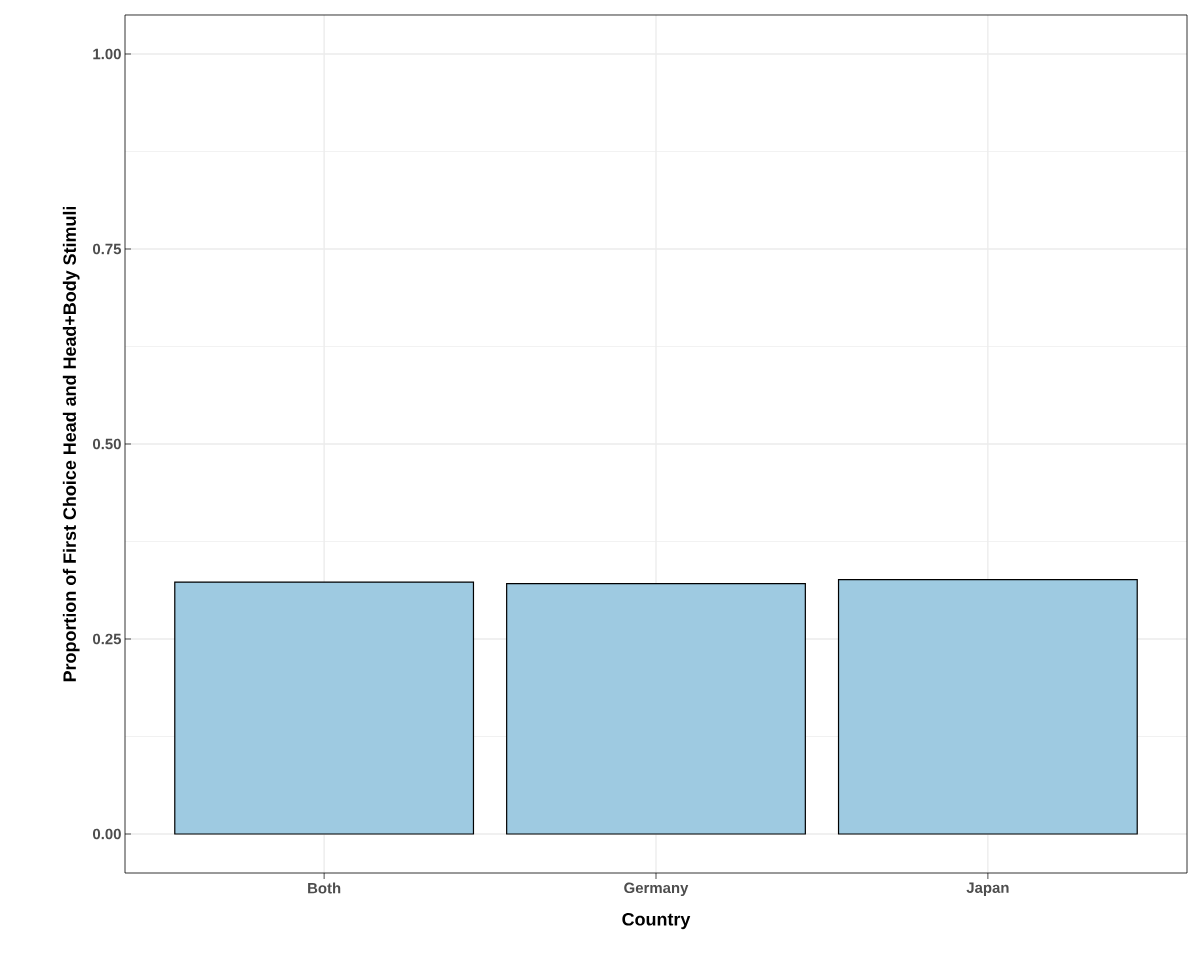  What do you see at coordinates (106, 834) in the screenshot?
I see `y-tick-label: 0.00` at bounding box center [106, 834].